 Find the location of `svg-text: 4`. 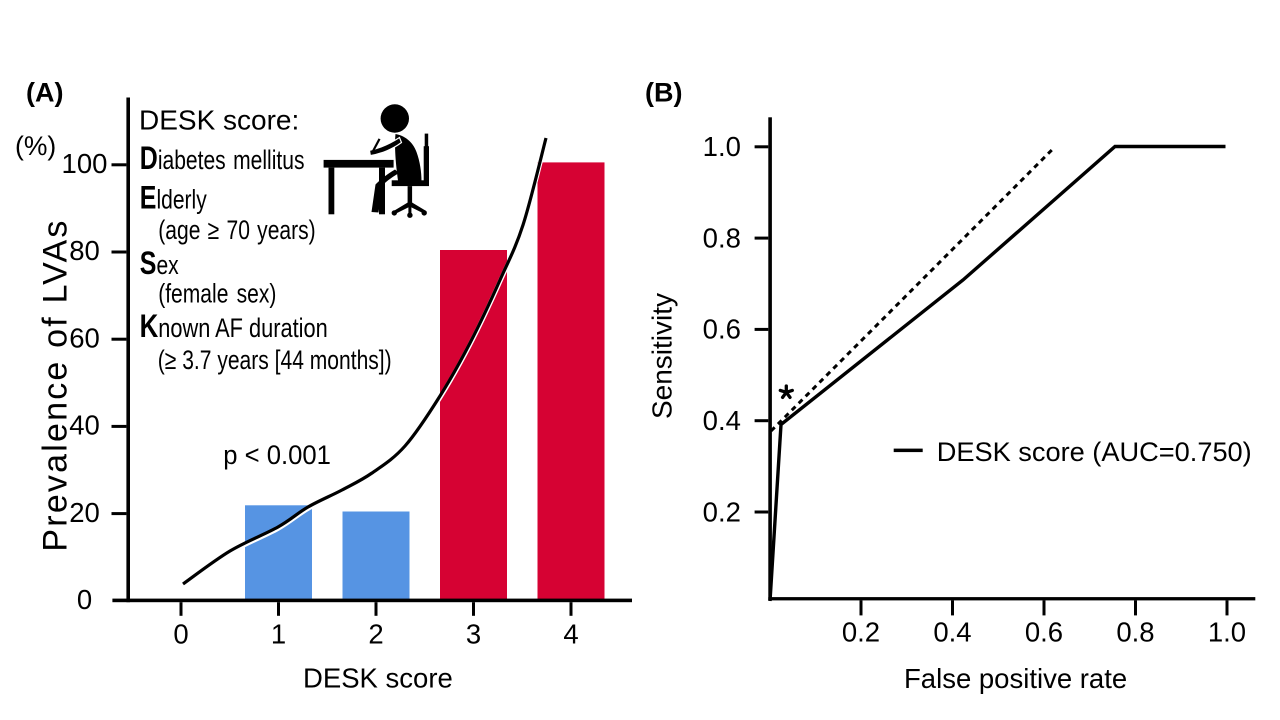

svg-text: 4 is located at coordinates (570, 634).